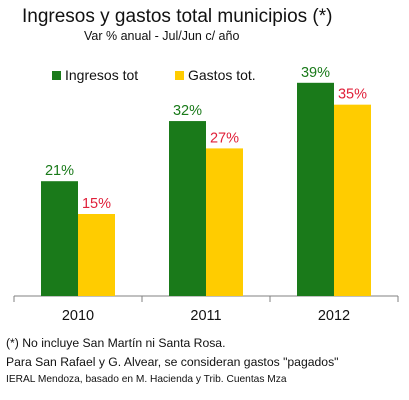 The height and width of the screenshot is (400, 409). What do you see at coordinates (59, 171) in the screenshot?
I see `data-label-ingresos-2010: 21%` at bounding box center [59, 171].